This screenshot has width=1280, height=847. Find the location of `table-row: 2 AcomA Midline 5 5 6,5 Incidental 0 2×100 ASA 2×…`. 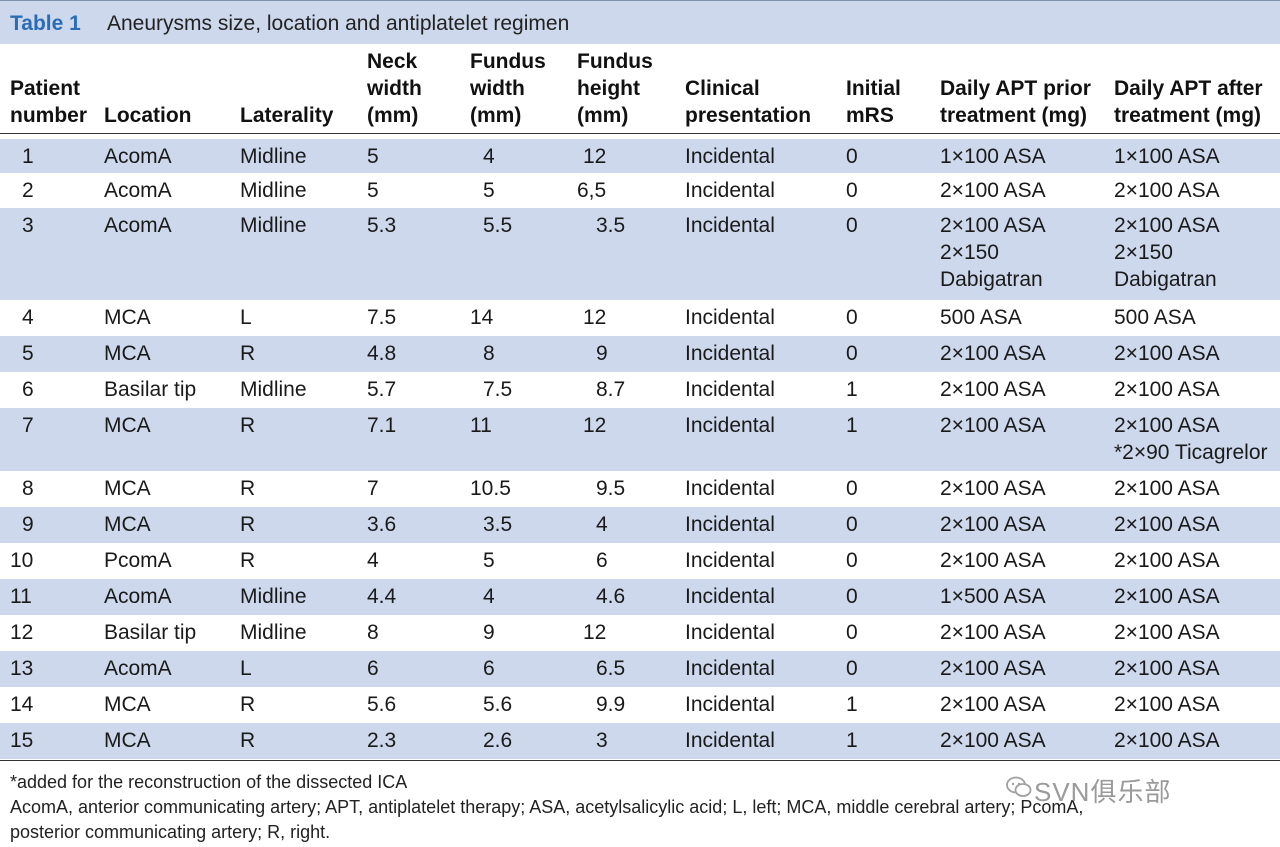

table-row: 2 AcomA Midline 5 5 6,5 Incidental 0 2×100 ASA 2×… is located at coordinates (640, 190).